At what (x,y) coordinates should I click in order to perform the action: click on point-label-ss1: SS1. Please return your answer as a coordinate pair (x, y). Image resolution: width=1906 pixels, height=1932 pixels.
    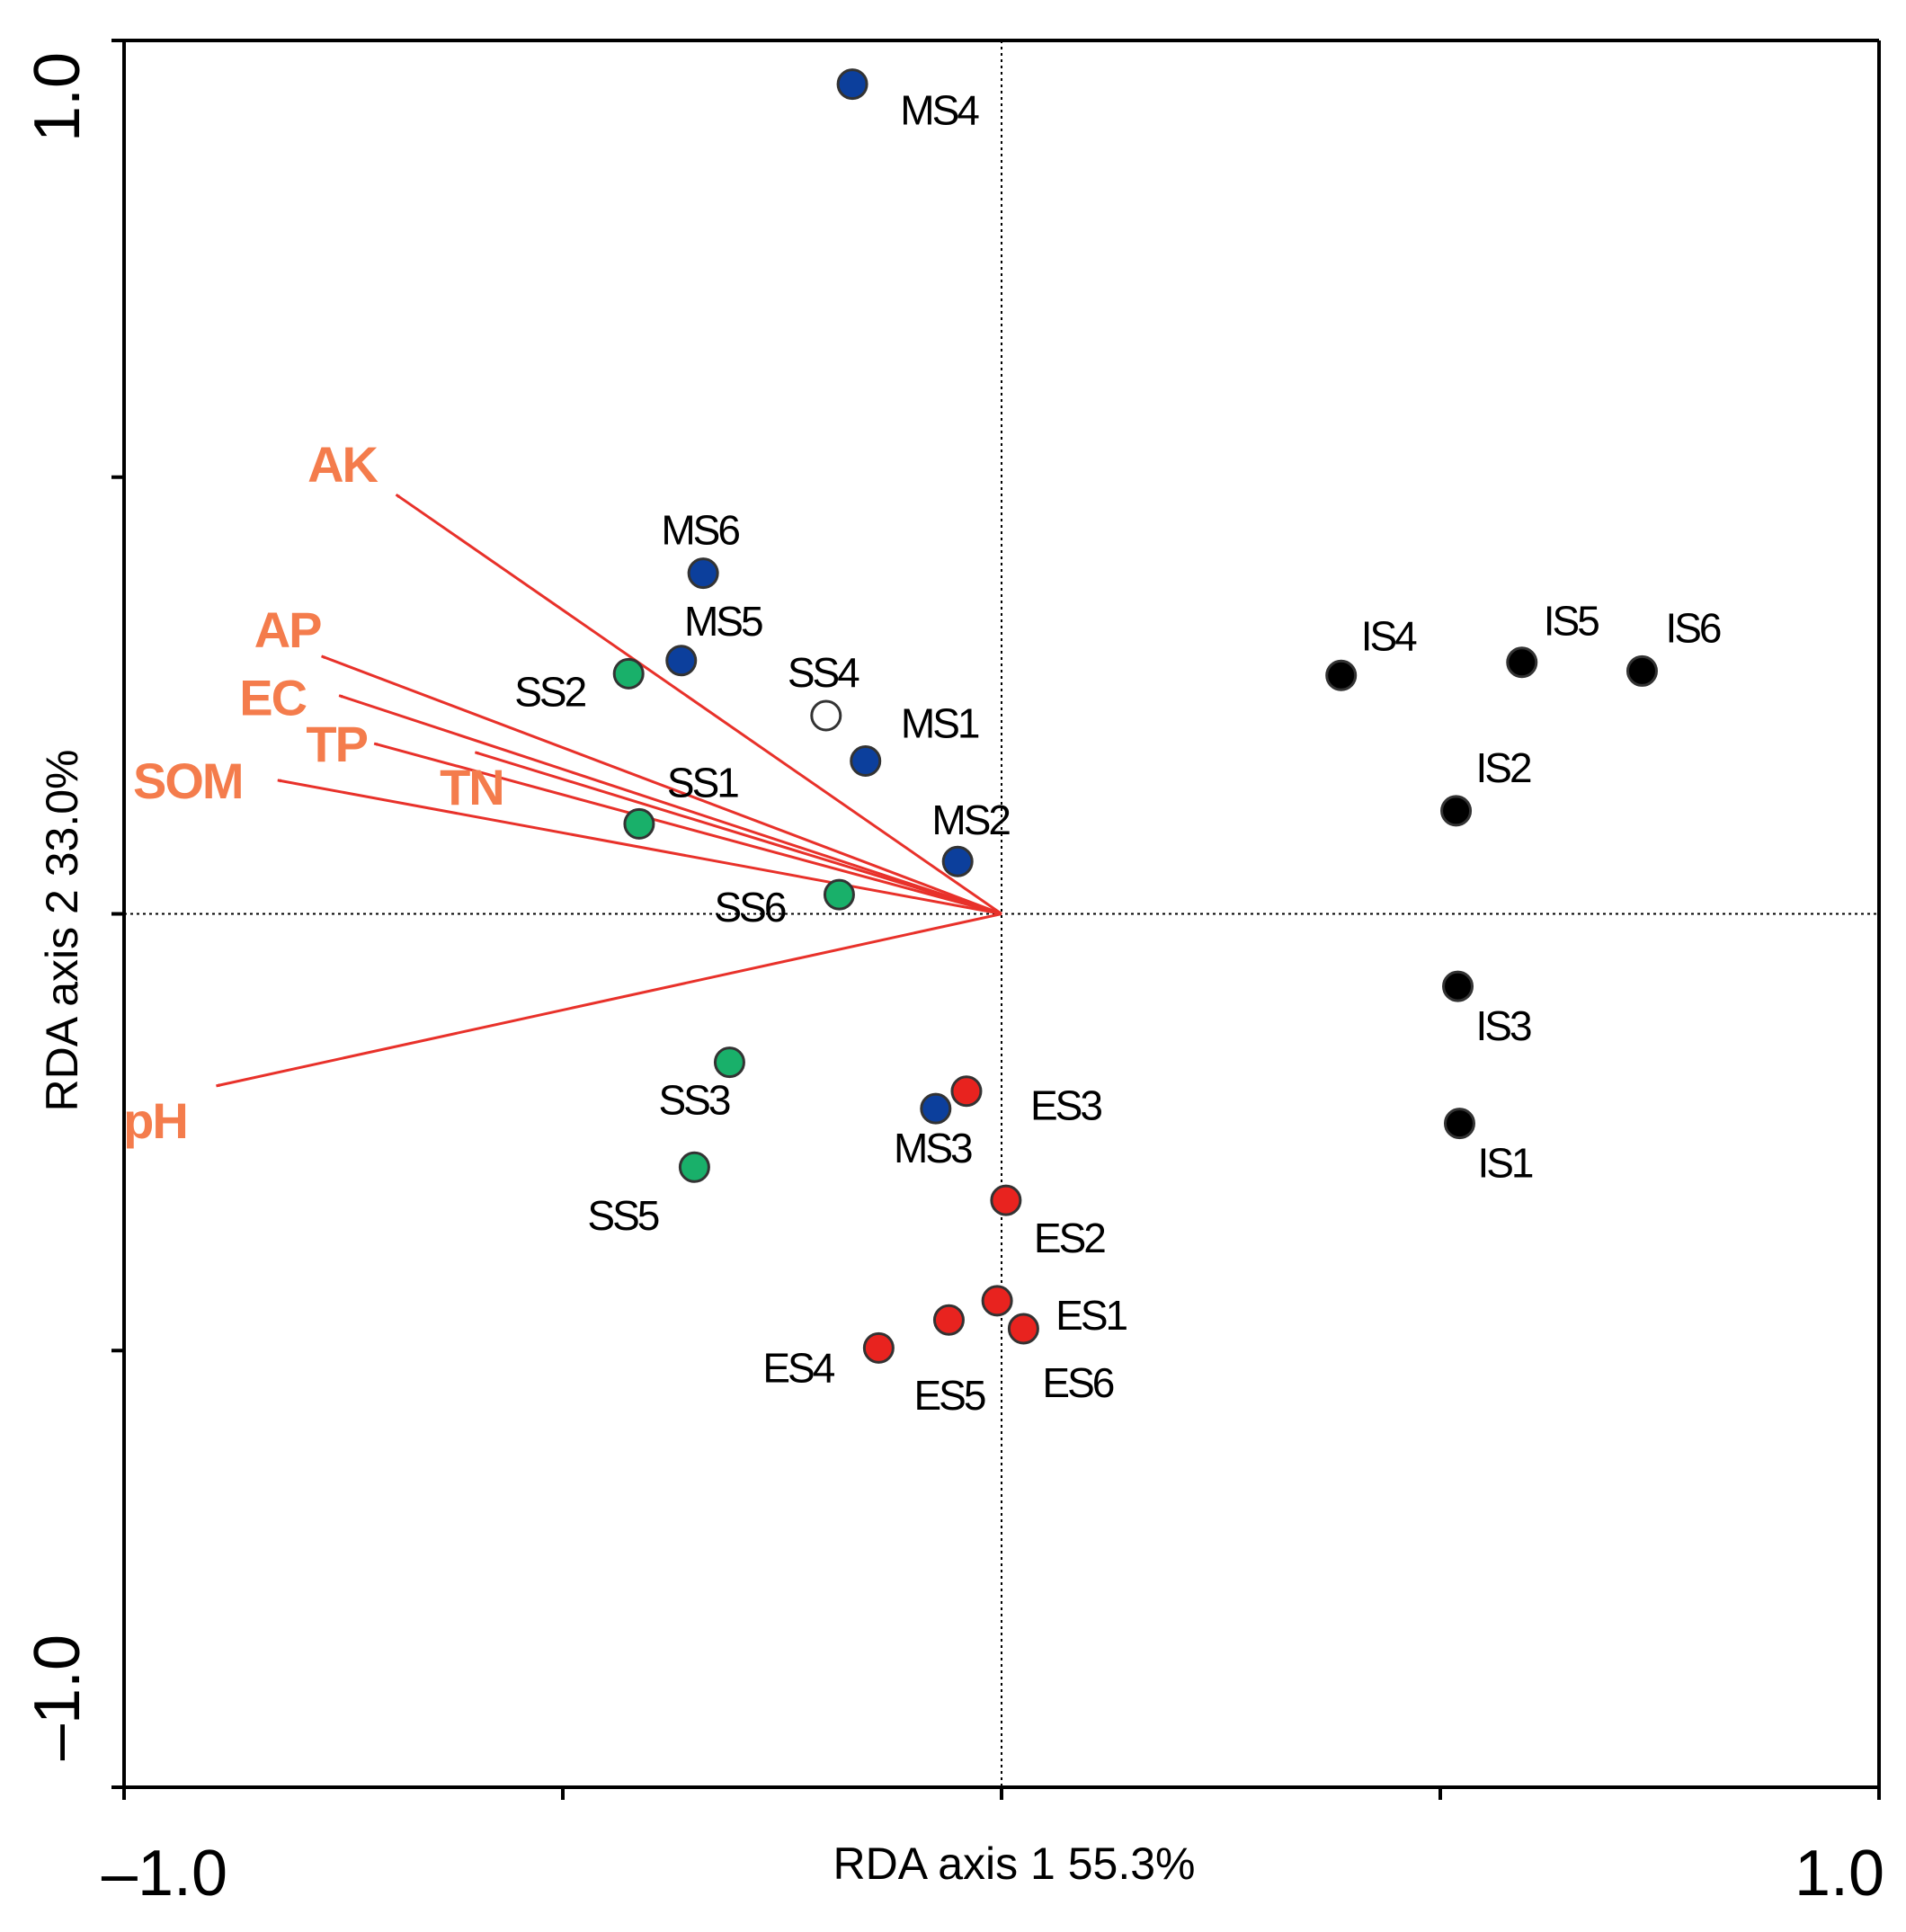
    Looking at the image, I should click on (702, 782).